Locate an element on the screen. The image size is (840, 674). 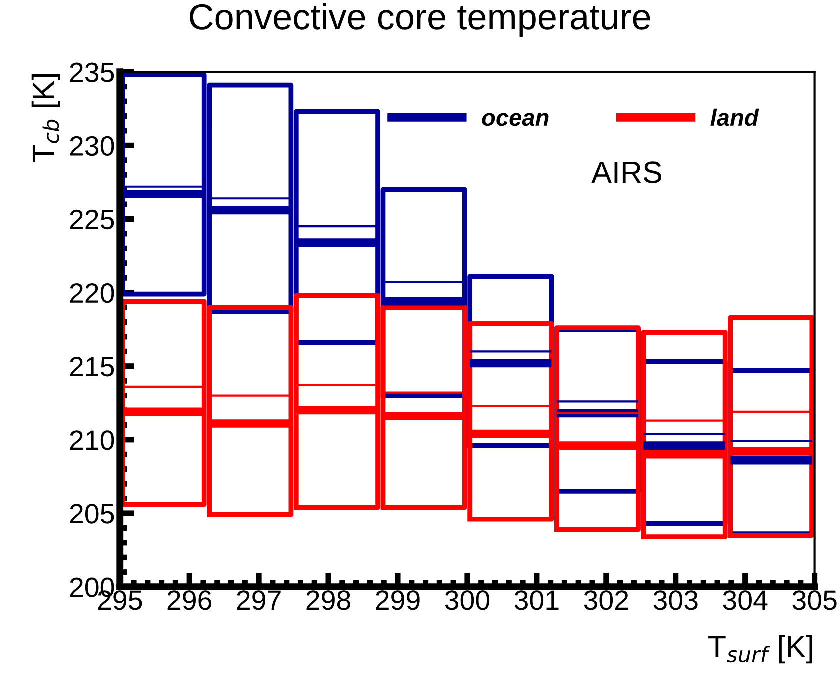
y-tick-label: 230 is located at coordinates (92, 146).